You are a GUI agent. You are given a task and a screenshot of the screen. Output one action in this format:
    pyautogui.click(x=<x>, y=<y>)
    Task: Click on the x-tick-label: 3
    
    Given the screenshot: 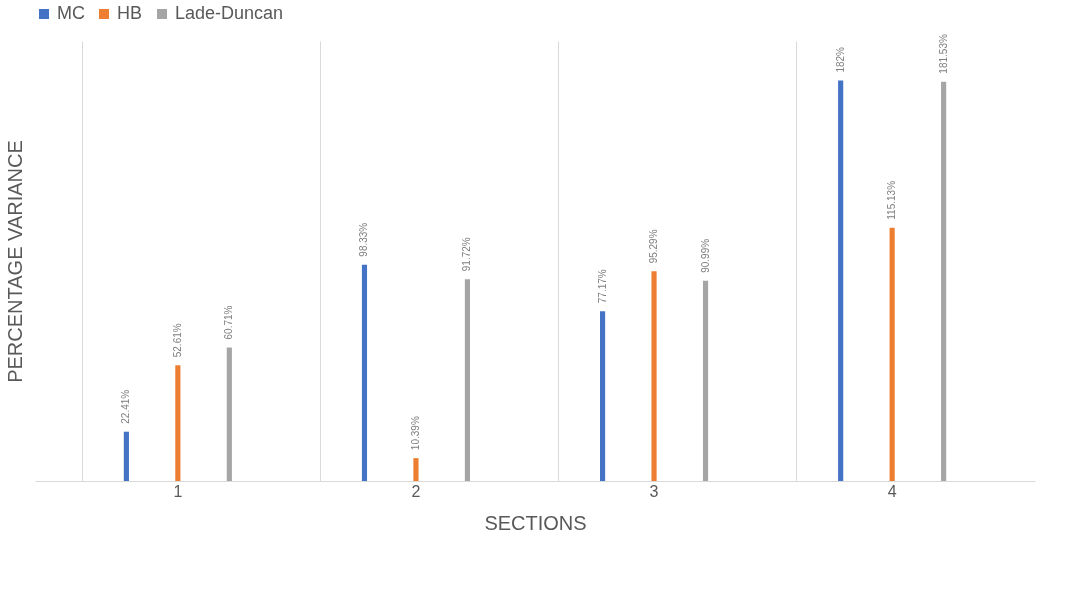 What is the action you would take?
    pyautogui.click(x=654, y=491)
    